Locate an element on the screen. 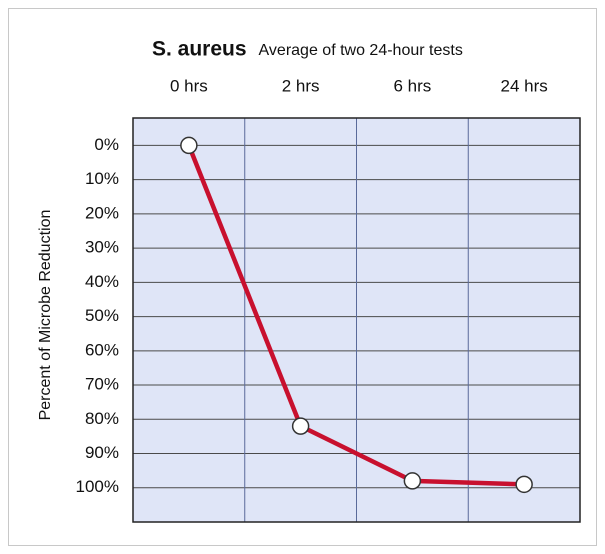 Image resolution: width=605 pixels, height=554 pixels. y-tick-label: 90% is located at coordinates (102, 452).